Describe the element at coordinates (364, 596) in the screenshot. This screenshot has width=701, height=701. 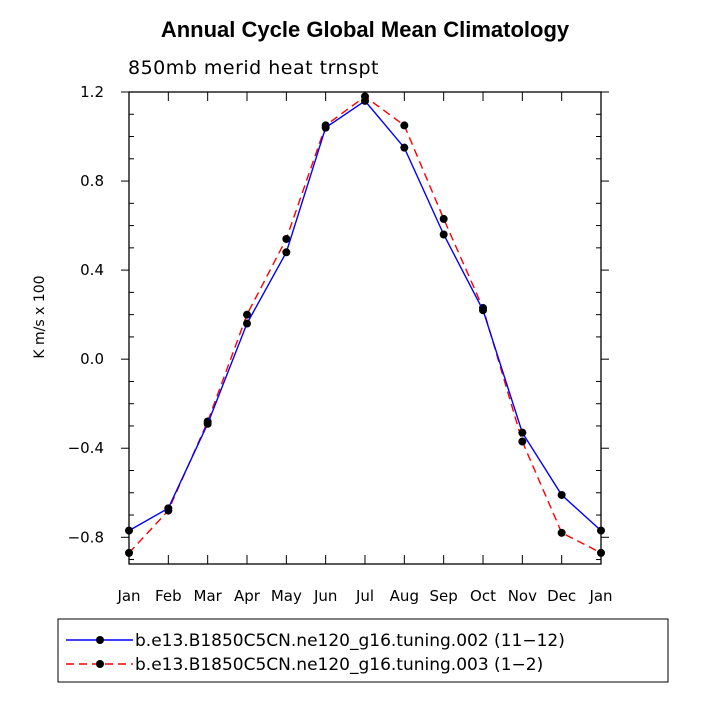
I see `x-tick-label-jul: Jul` at that location.